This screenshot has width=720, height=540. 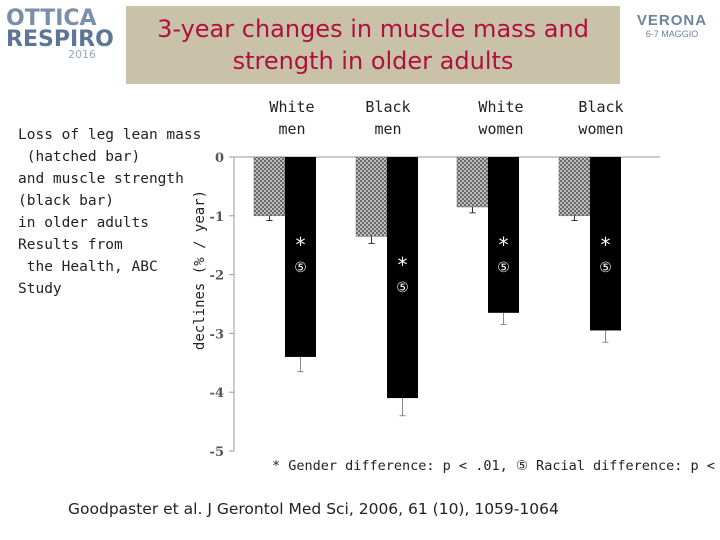 What do you see at coordinates (88, 267) in the screenshot?
I see `description-line: the Health, ABC` at bounding box center [88, 267].